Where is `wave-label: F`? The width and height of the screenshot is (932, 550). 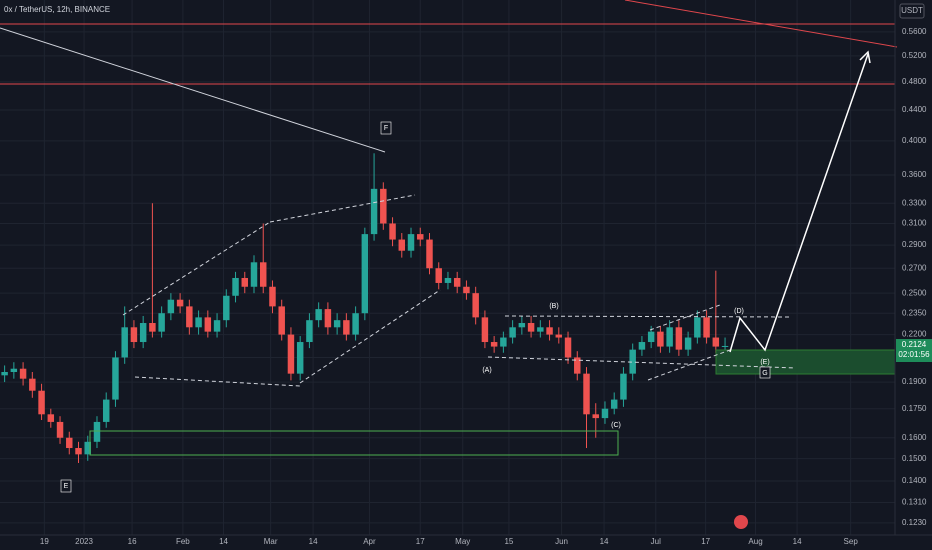 wave-label: F is located at coordinates (386, 128).